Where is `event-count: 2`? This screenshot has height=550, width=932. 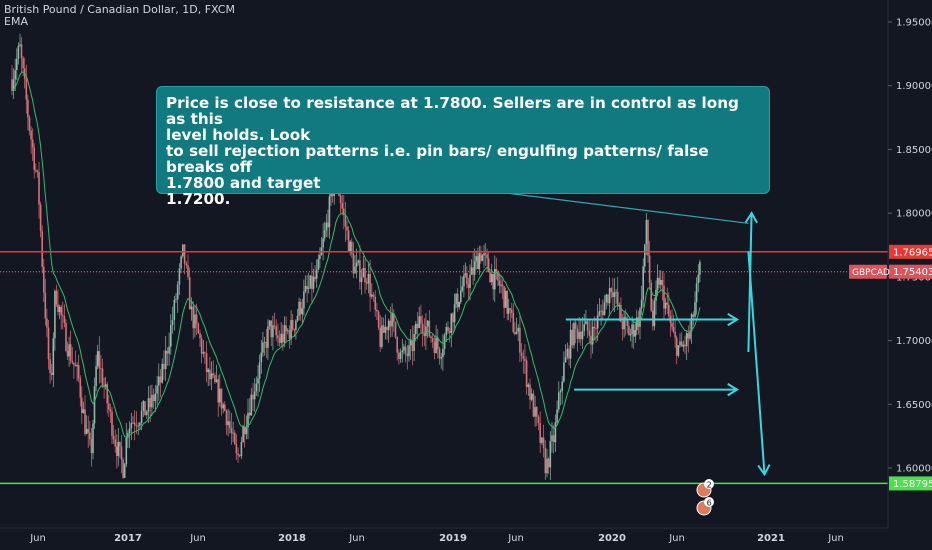
event-count: 2 is located at coordinates (709, 485).